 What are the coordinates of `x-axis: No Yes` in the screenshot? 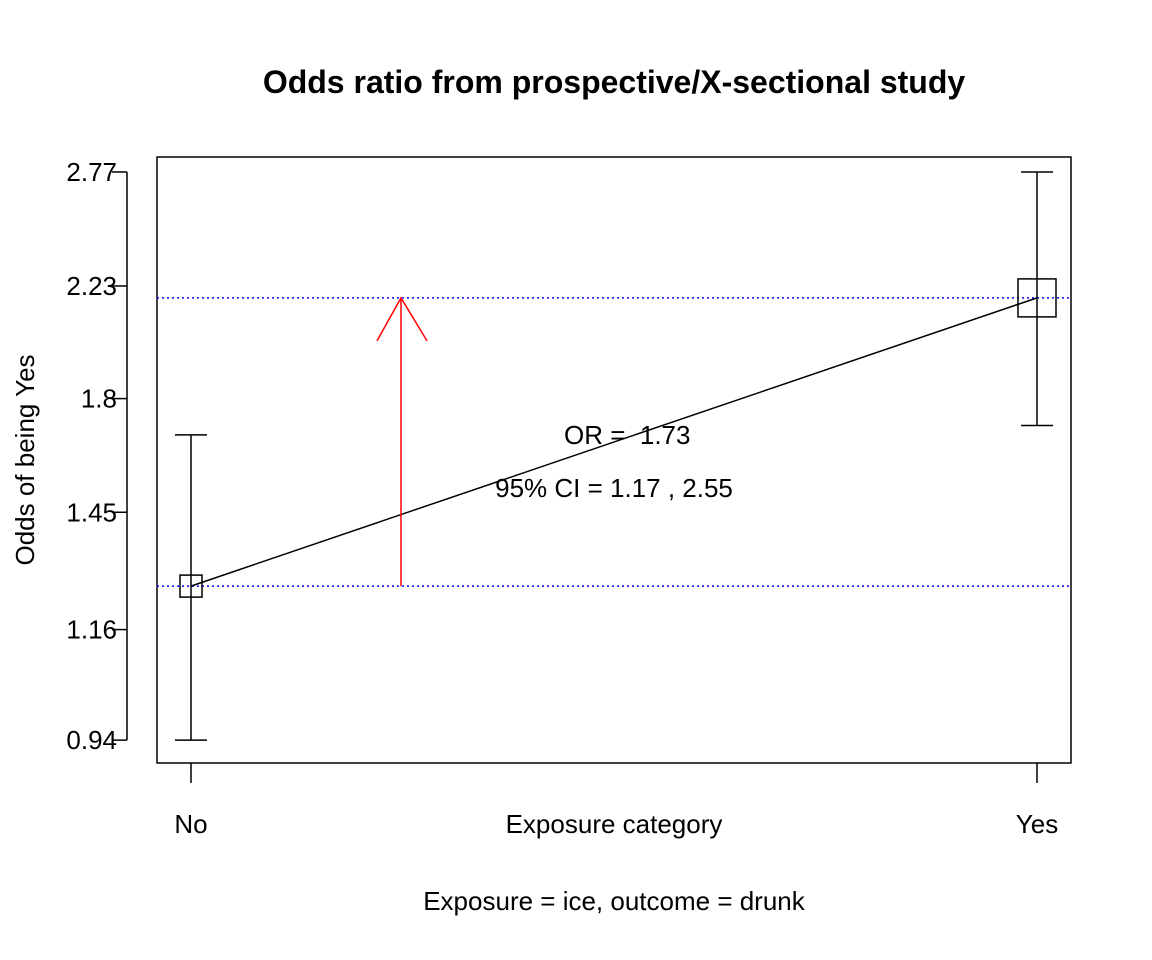 It's located at (616, 801).